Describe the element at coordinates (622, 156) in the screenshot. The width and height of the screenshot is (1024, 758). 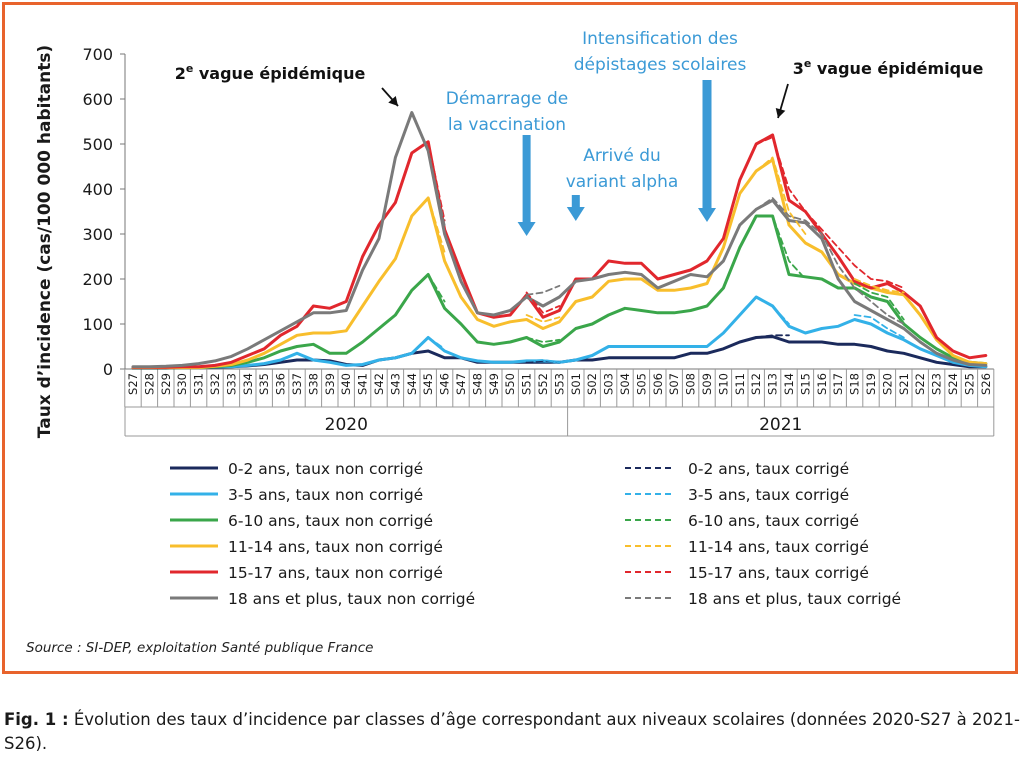
I see `annotation-blue-text: Arrivé du` at that location.